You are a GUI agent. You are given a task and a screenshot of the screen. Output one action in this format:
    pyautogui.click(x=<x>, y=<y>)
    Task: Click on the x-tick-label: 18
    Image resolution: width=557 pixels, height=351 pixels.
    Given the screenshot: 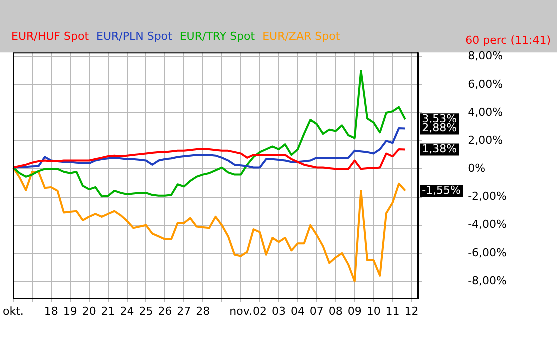 What is the action you would take?
    pyautogui.click(x=51, y=311)
    